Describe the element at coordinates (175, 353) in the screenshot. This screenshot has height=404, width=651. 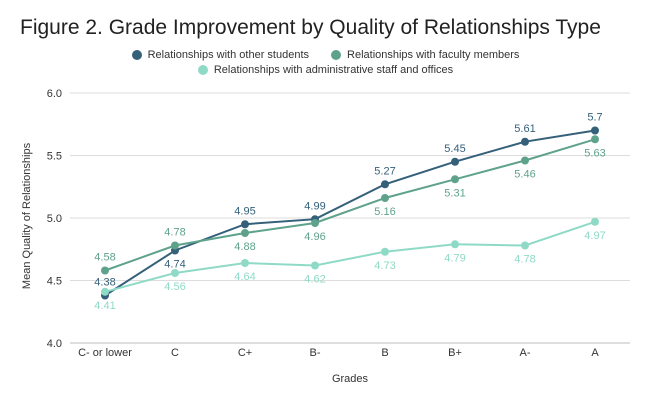
I see `x-tick-label: C` at that location.